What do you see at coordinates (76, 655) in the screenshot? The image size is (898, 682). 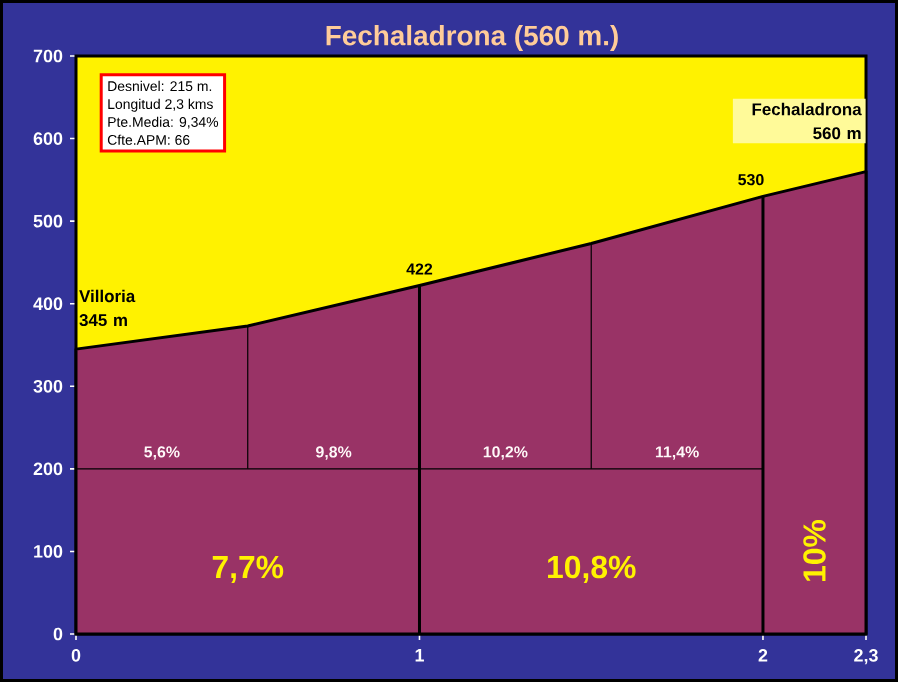 I see `x-tick-label: 0` at bounding box center [76, 655].